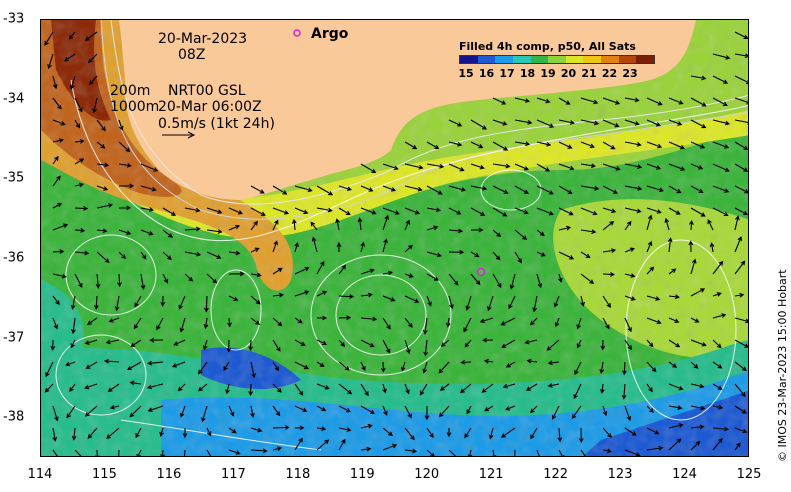  I want to click on x-tick-label: 120, so click(427, 474).